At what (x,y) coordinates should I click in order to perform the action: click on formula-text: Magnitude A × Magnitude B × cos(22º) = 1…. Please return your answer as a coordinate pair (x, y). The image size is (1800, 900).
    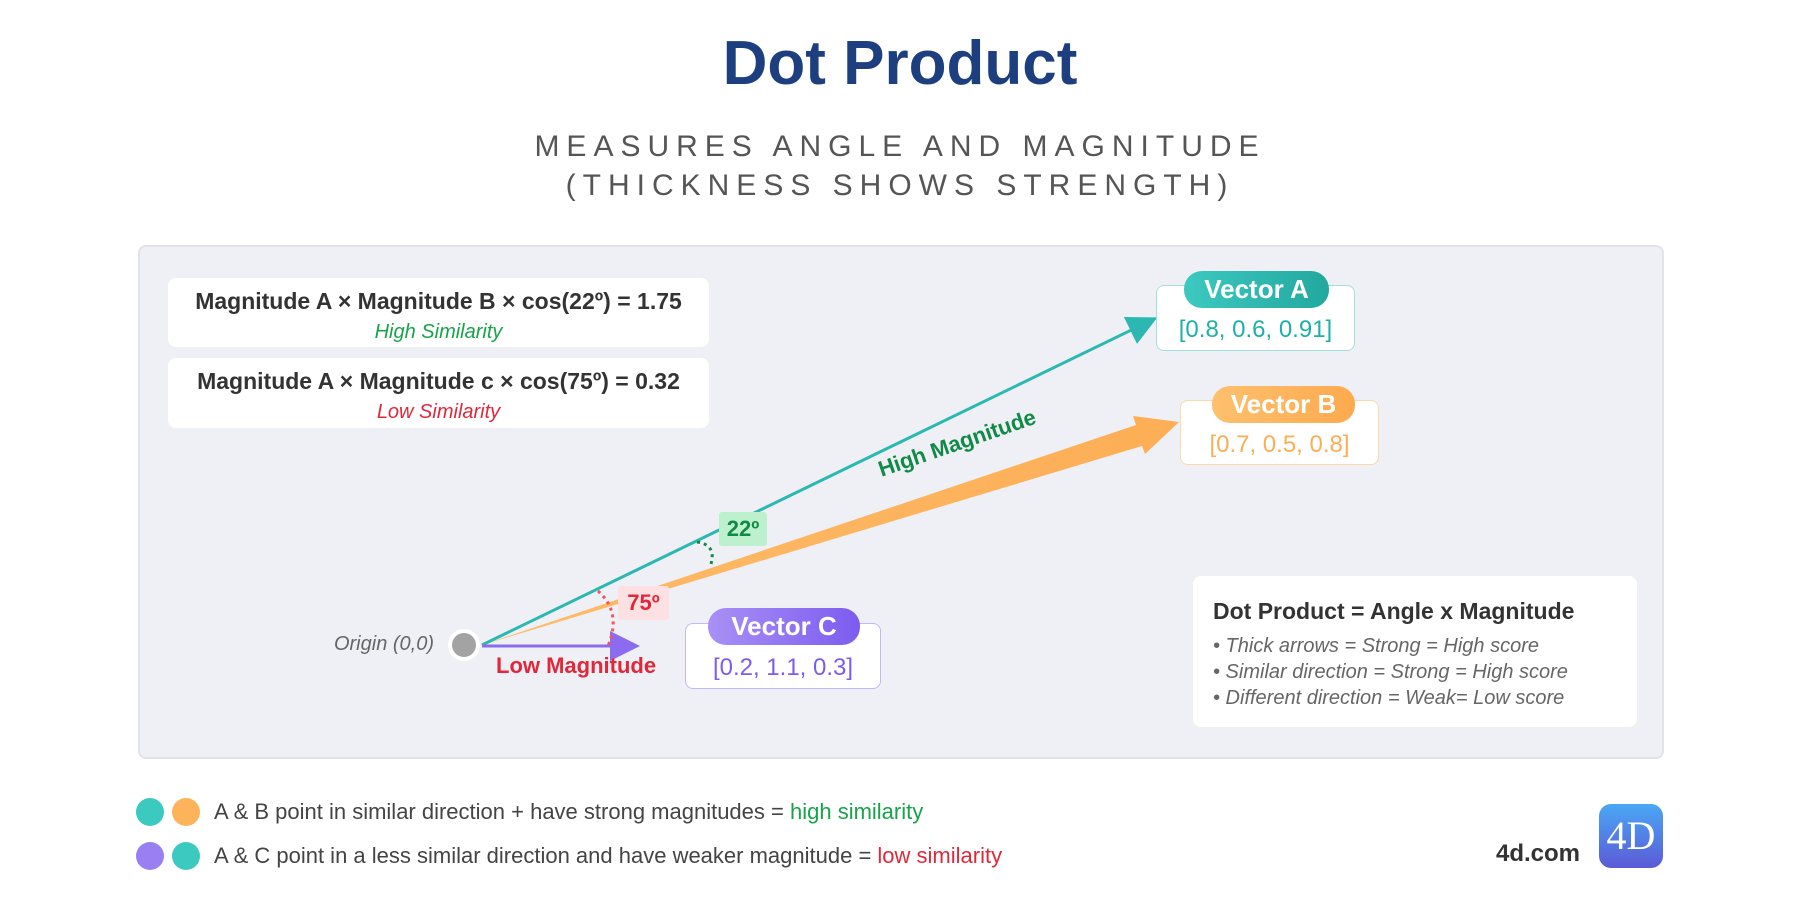
    Looking at the image, I should click on (438, 301).